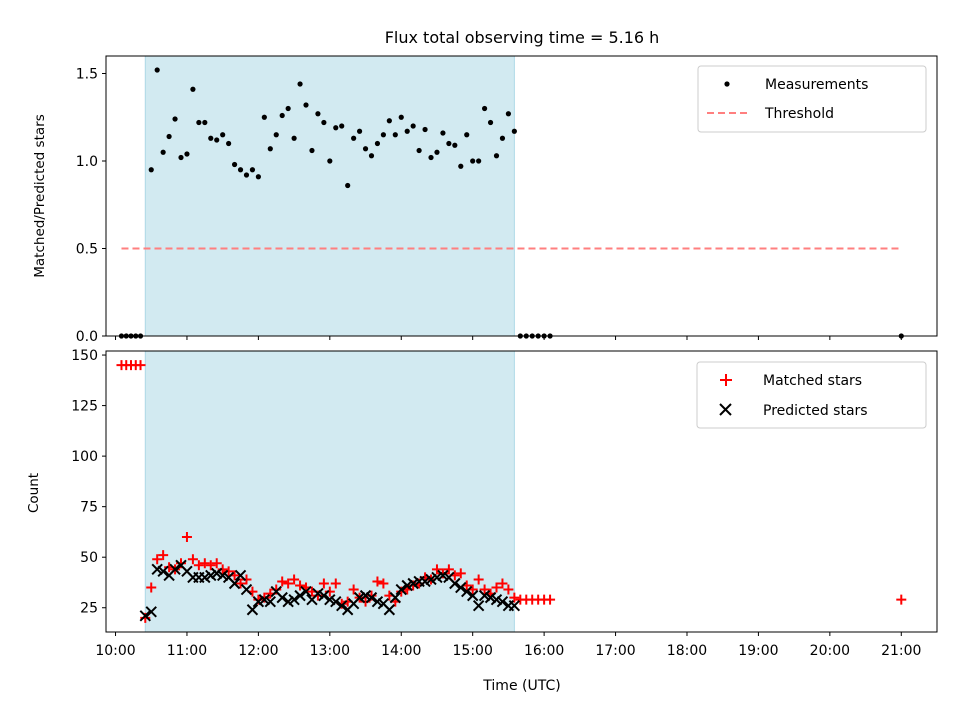 The height and width of the screenshot is (720, 960). What do you see at coordinates (521, 686) in the screenshot?
I see `x-axis-label: Time (UTC)` at bounding box center [521, 686].